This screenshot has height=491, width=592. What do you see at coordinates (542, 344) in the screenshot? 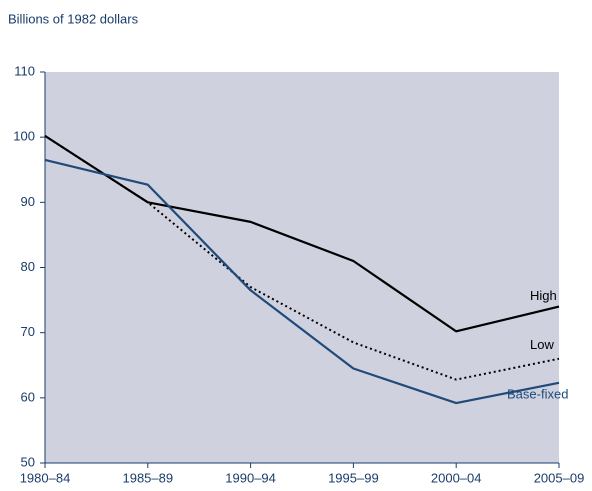
I see `series-label: Low` at bounding box center [542, 344].